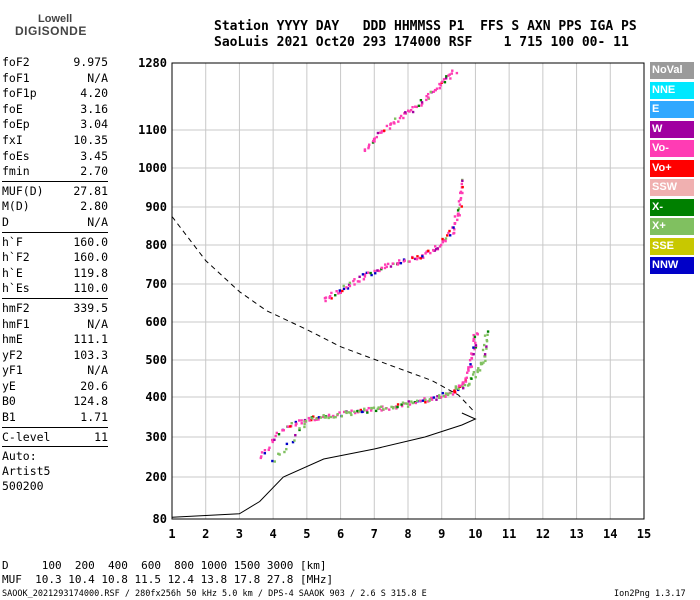 The width and height of the screenshot is (700, 600). I want to click on x-tick-label: 3, so click(239, 534).